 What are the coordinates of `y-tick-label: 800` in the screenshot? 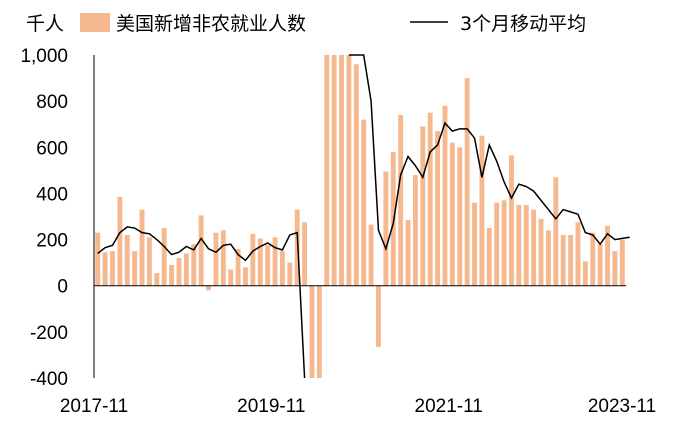 It's located at (52, 102).